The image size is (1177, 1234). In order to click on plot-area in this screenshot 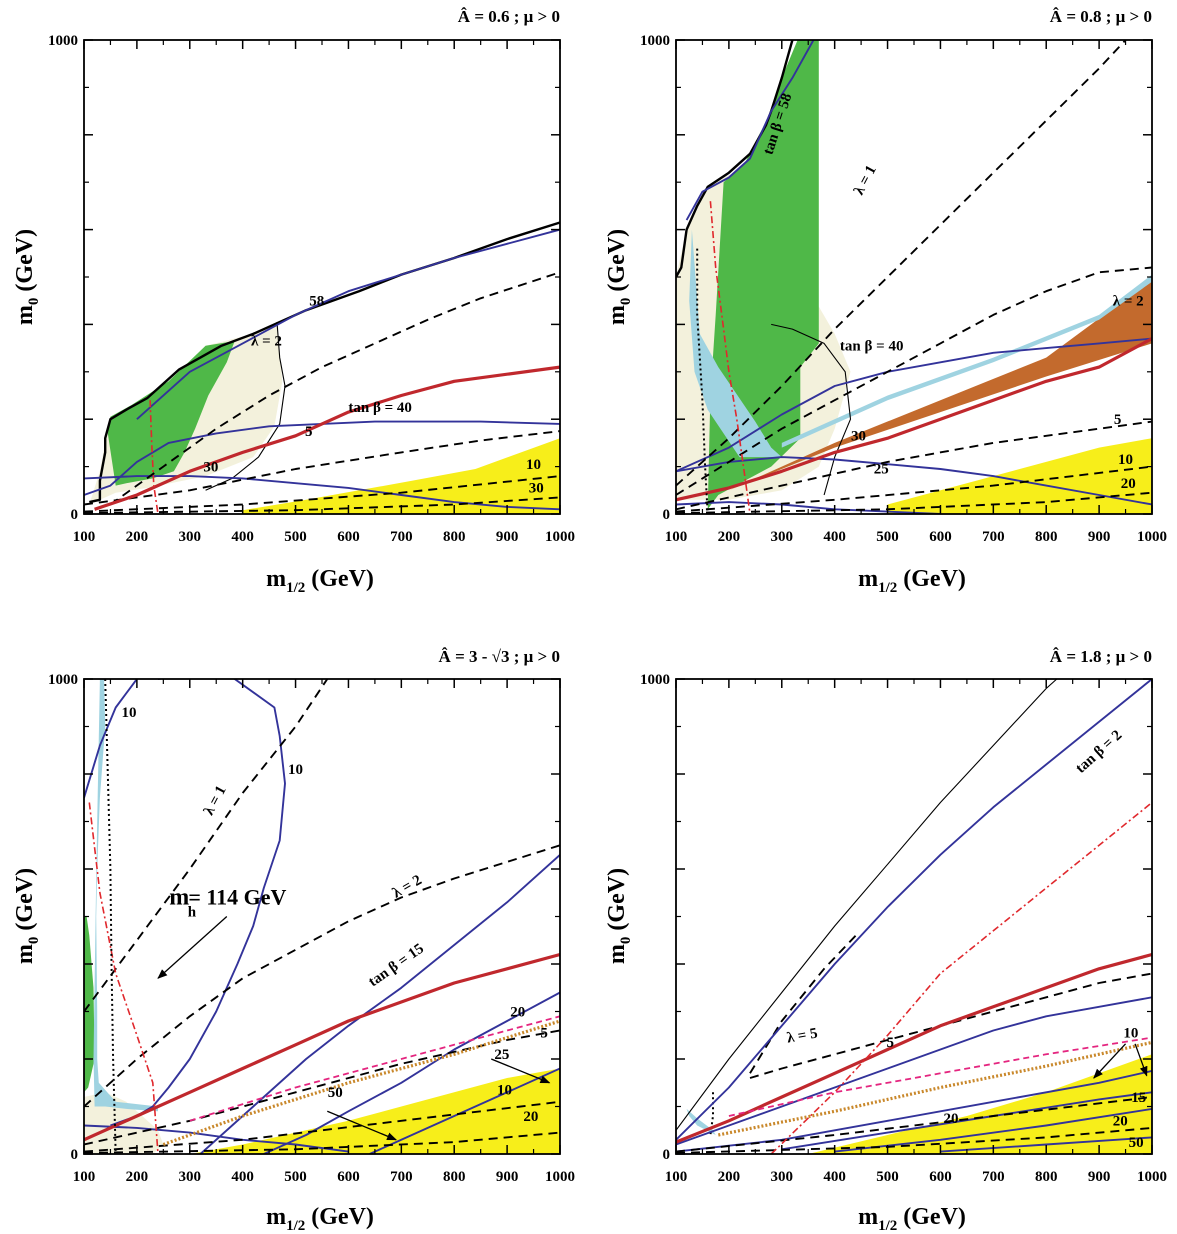, I will do `click(322, 367)`.